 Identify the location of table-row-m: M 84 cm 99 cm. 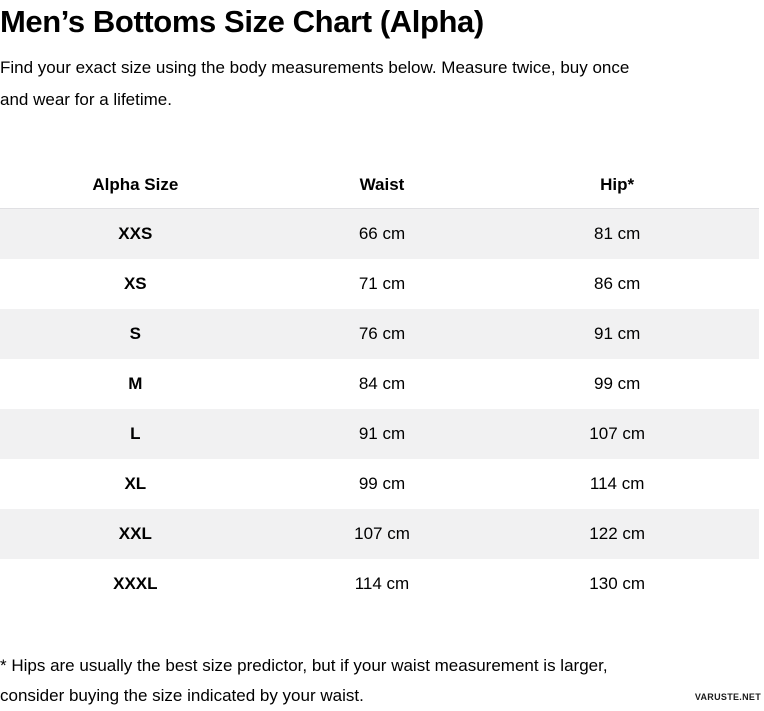
(379, 384).